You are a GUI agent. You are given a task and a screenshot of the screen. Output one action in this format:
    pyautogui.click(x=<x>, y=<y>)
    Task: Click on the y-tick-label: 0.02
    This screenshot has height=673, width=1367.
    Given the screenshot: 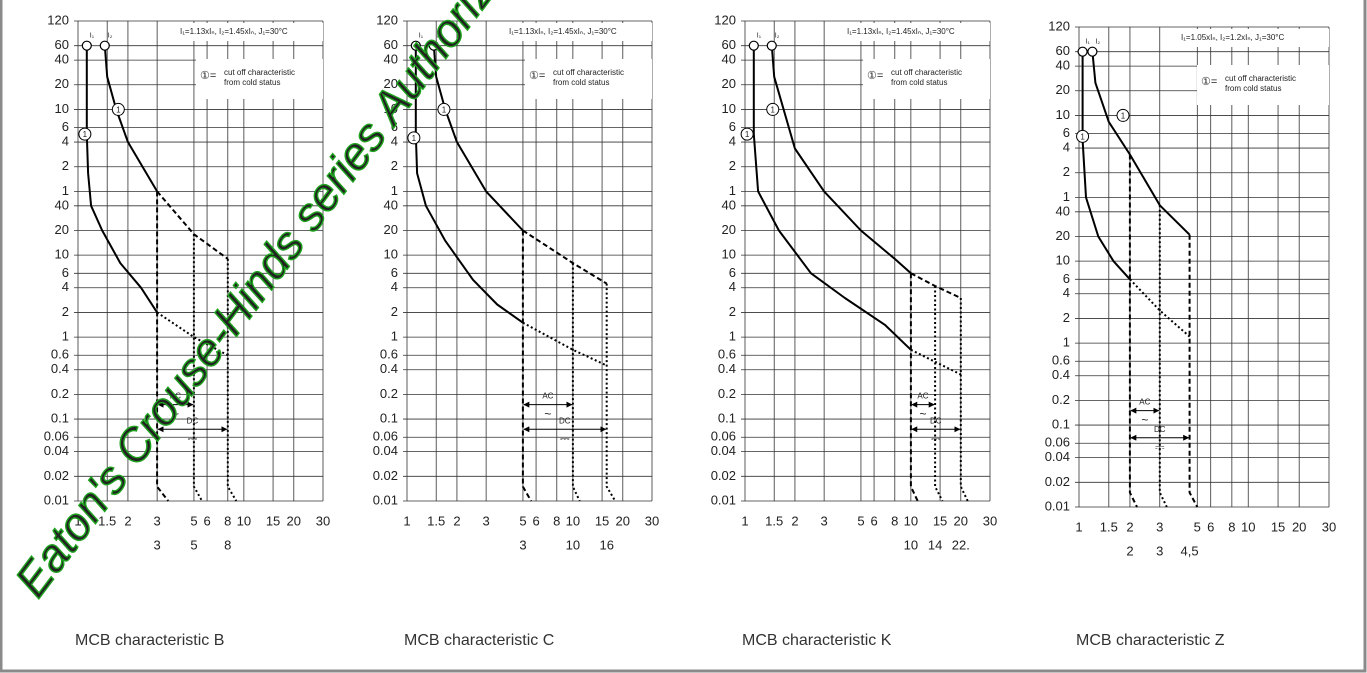 What is the action you would take?
    pyautogui.click(x=723, y=475)
    